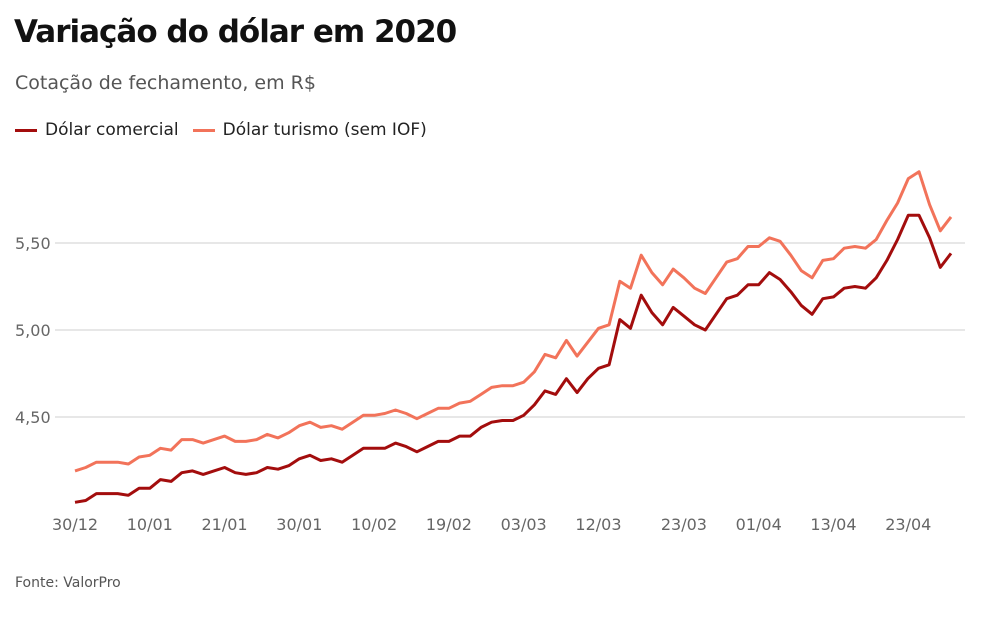 This screenshot has height=617, width=984. Describe the element at coordinates (684, 524) in the screenshot. I see `x-tick-label: 23/03` at that location.